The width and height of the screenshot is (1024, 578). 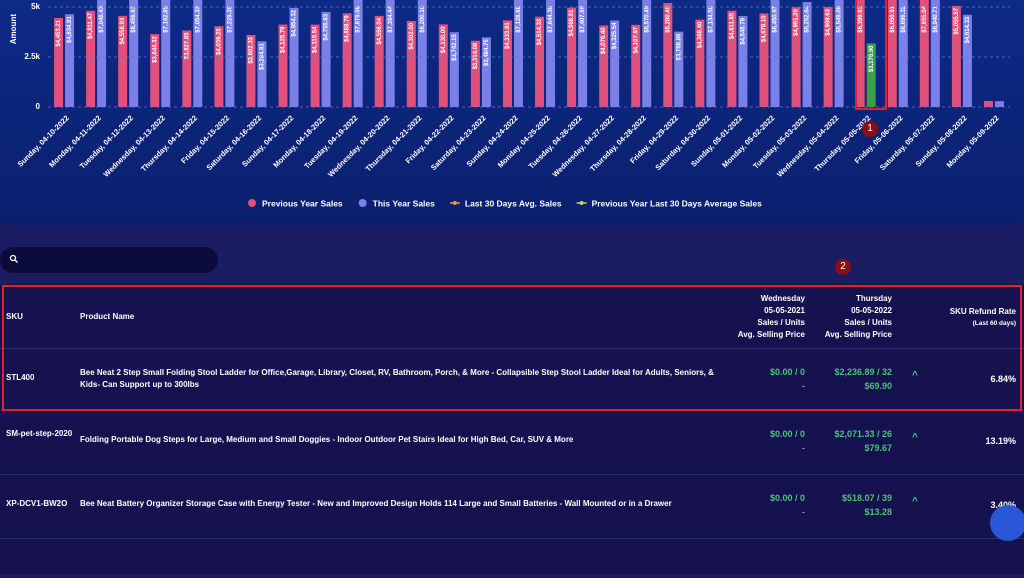 What do you see at coordinates (863, 434) in the screenshot?
I see `table-cell: $2,071.33 / 26` at bounding box center [863, 434].